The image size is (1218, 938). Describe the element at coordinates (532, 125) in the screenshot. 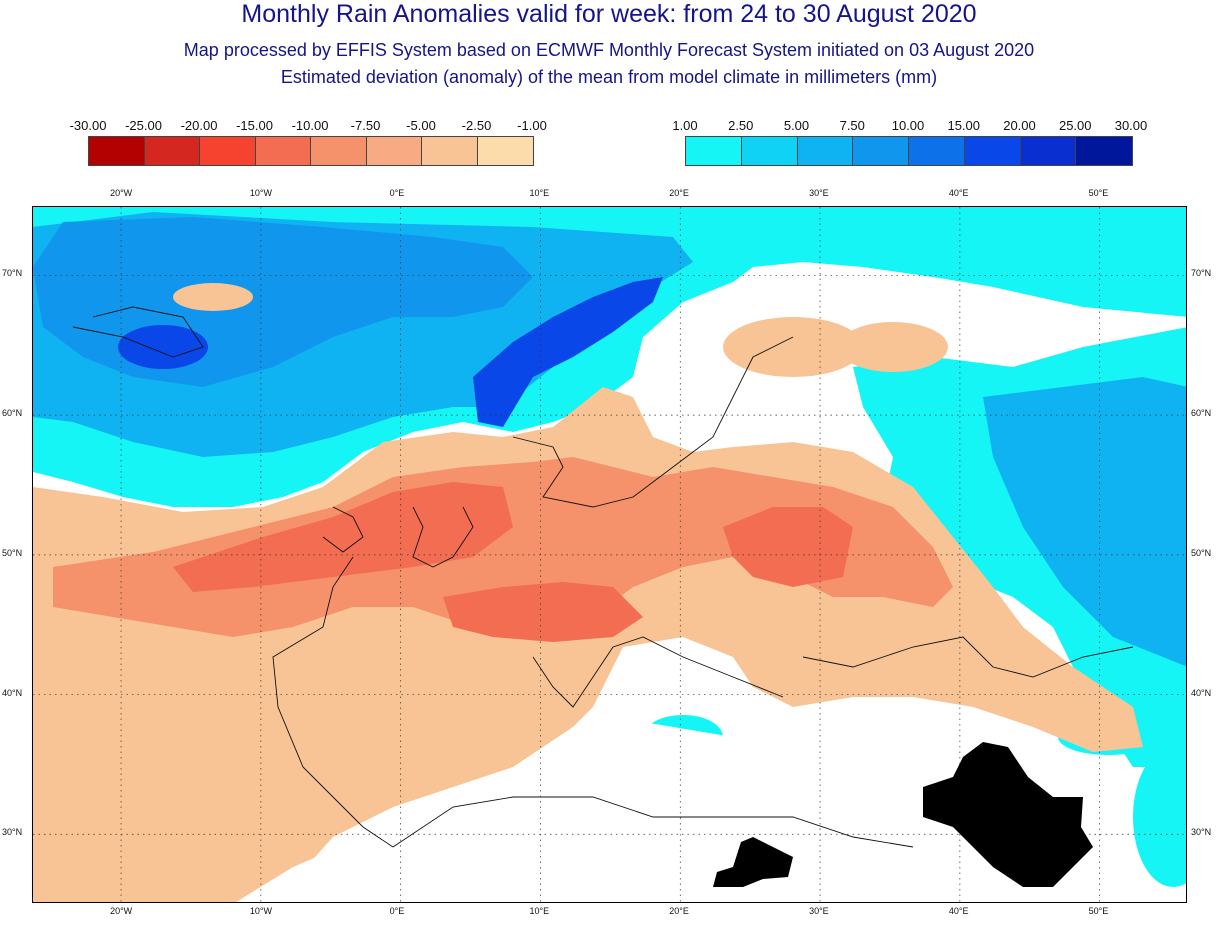

I see `legend-tick-label: -1.00` at that location.